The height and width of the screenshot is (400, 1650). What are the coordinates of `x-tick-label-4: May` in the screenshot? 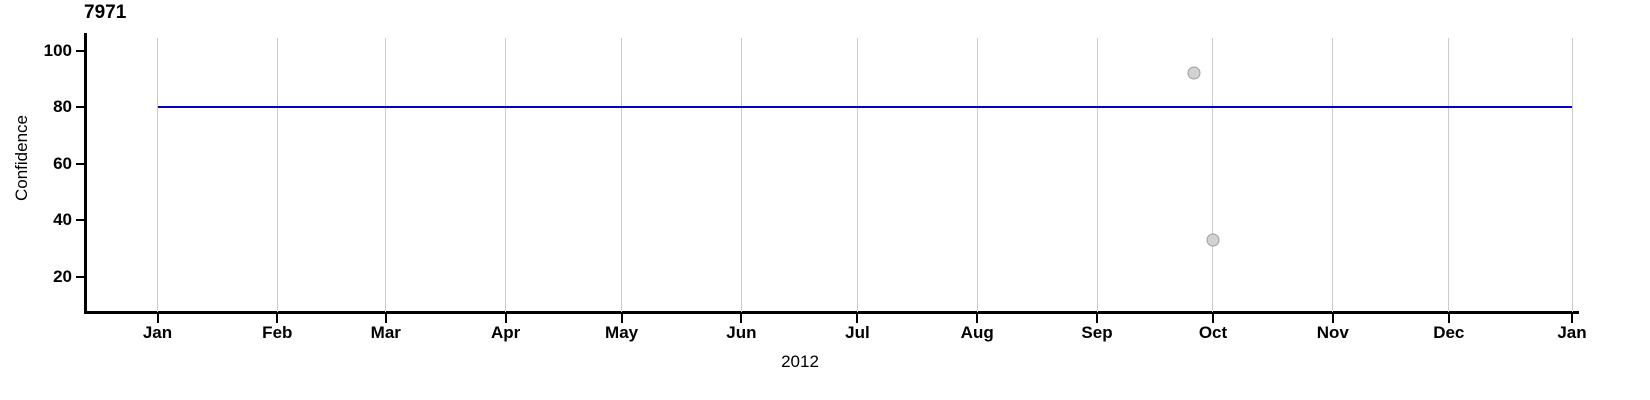 It's located at (622, 332).